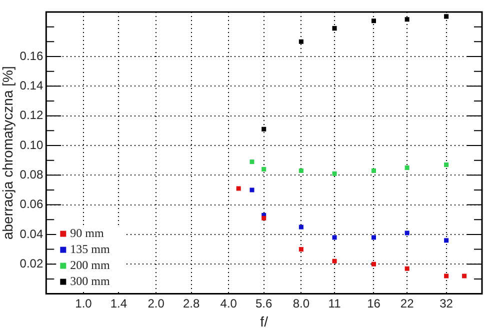  I want to click on x-tick-label: 1.4, so click(119, 303).